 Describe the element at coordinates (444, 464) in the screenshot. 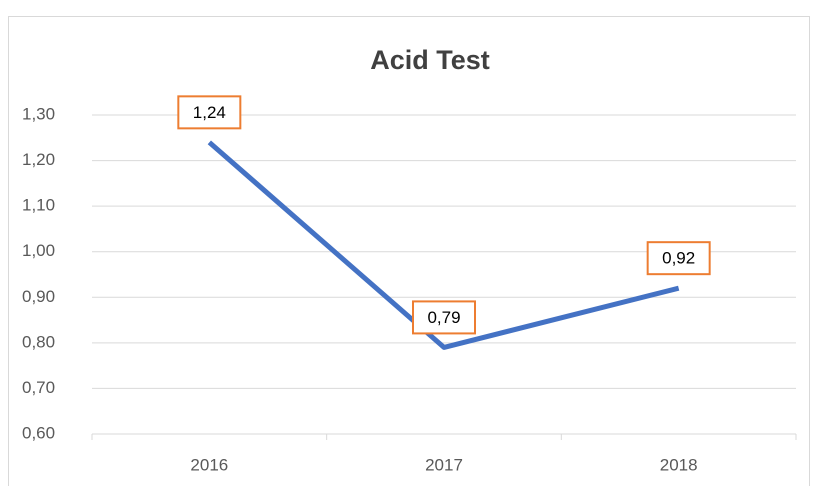

I see `x-tick-label: 2017` at that location.